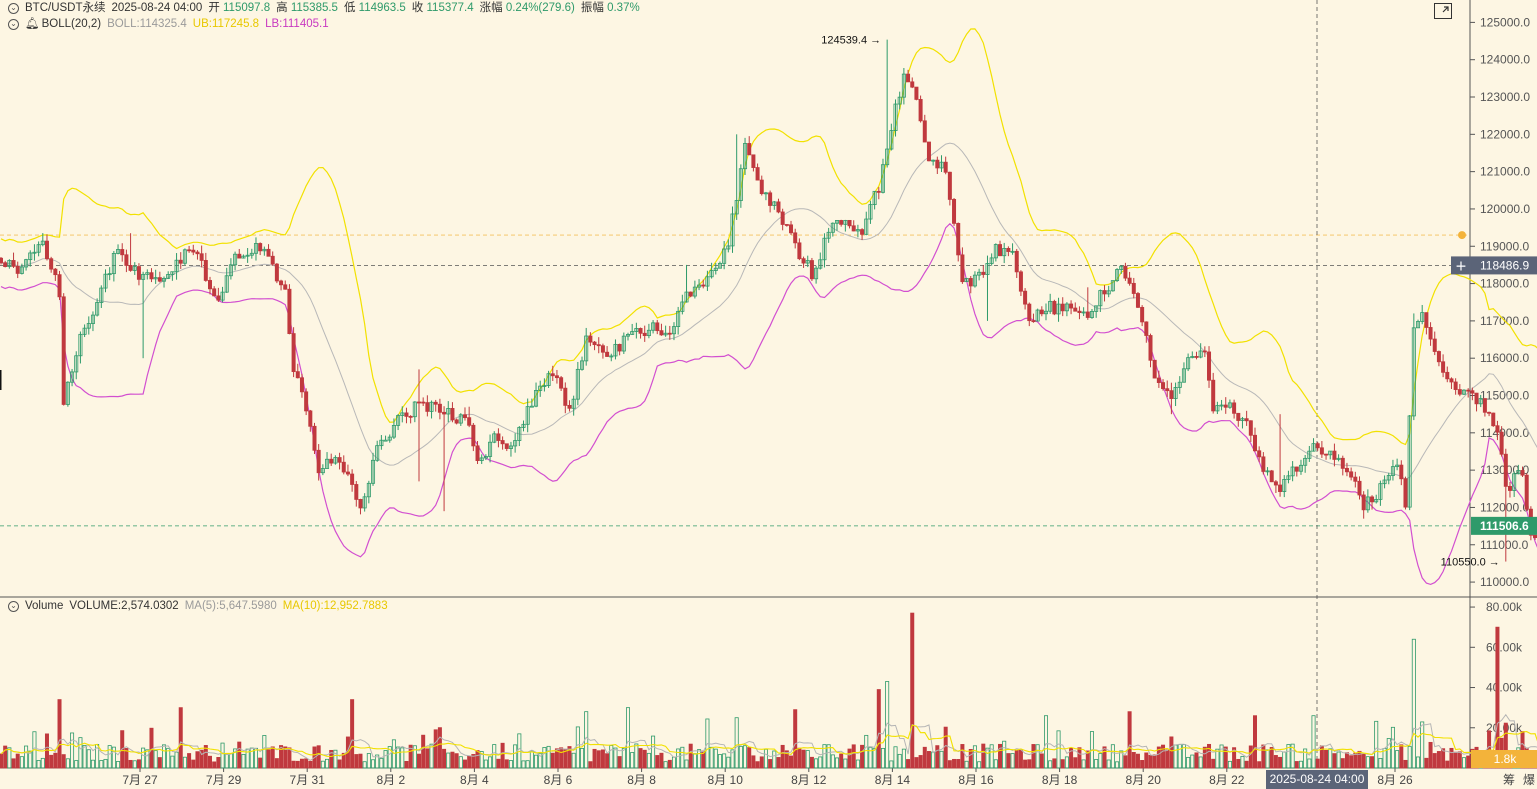 The image size is (1537, 789). I want to click on chips-tab: 筹, so click(1509, 780).